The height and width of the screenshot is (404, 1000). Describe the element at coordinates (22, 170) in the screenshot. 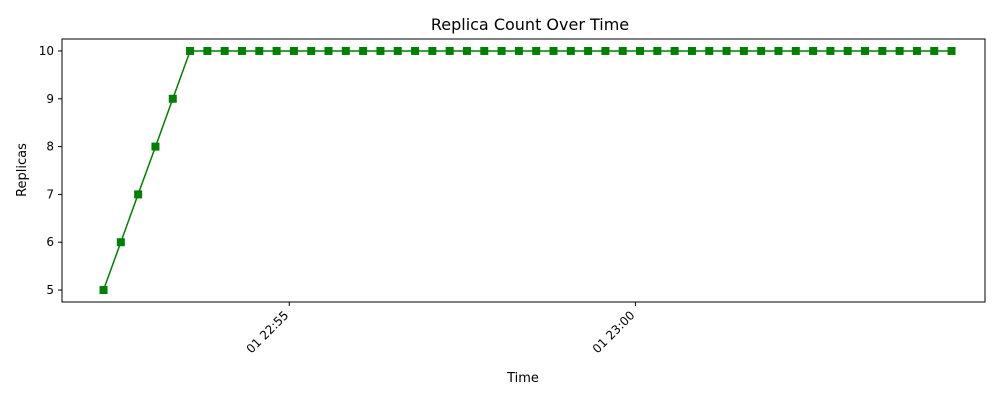

I see `y-axis-label: Replicas` at that location.